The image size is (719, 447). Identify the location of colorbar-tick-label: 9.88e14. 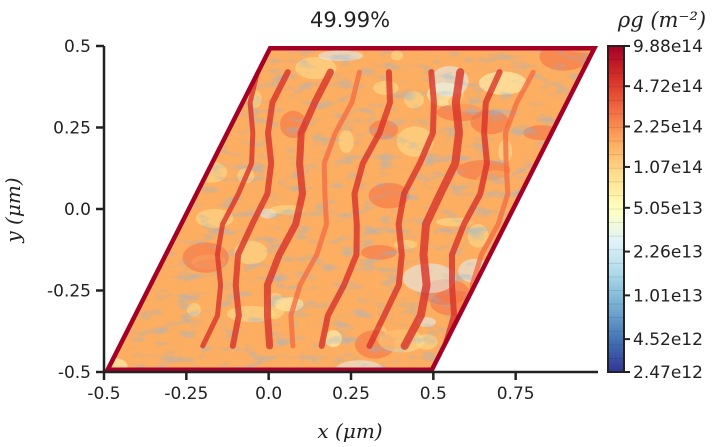
(668, 47).